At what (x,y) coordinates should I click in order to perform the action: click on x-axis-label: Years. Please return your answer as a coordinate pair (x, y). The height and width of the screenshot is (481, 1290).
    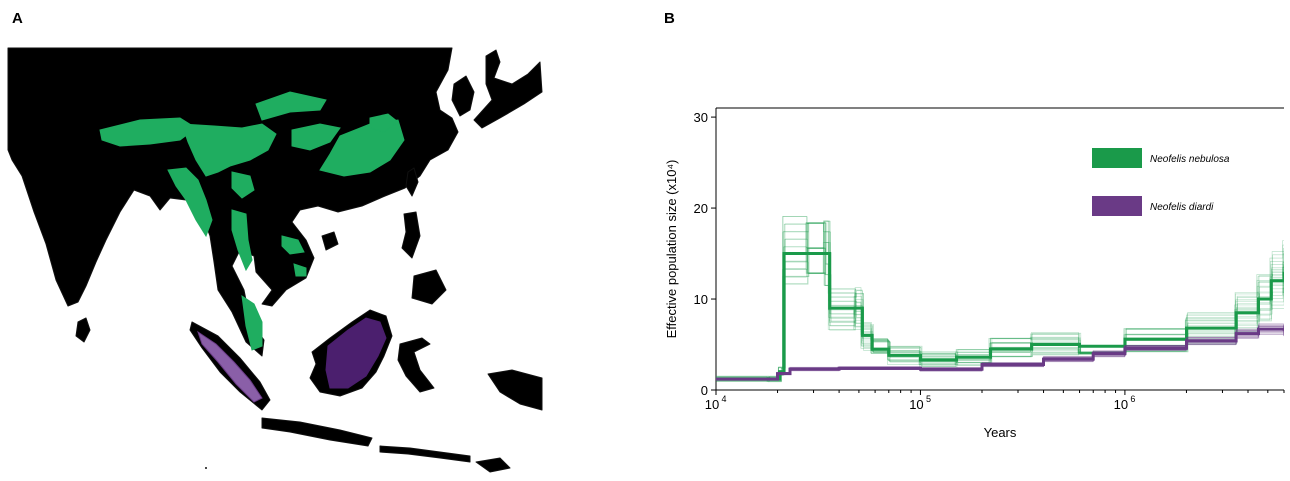
    Looking at the image, I should click on (1000, 432).